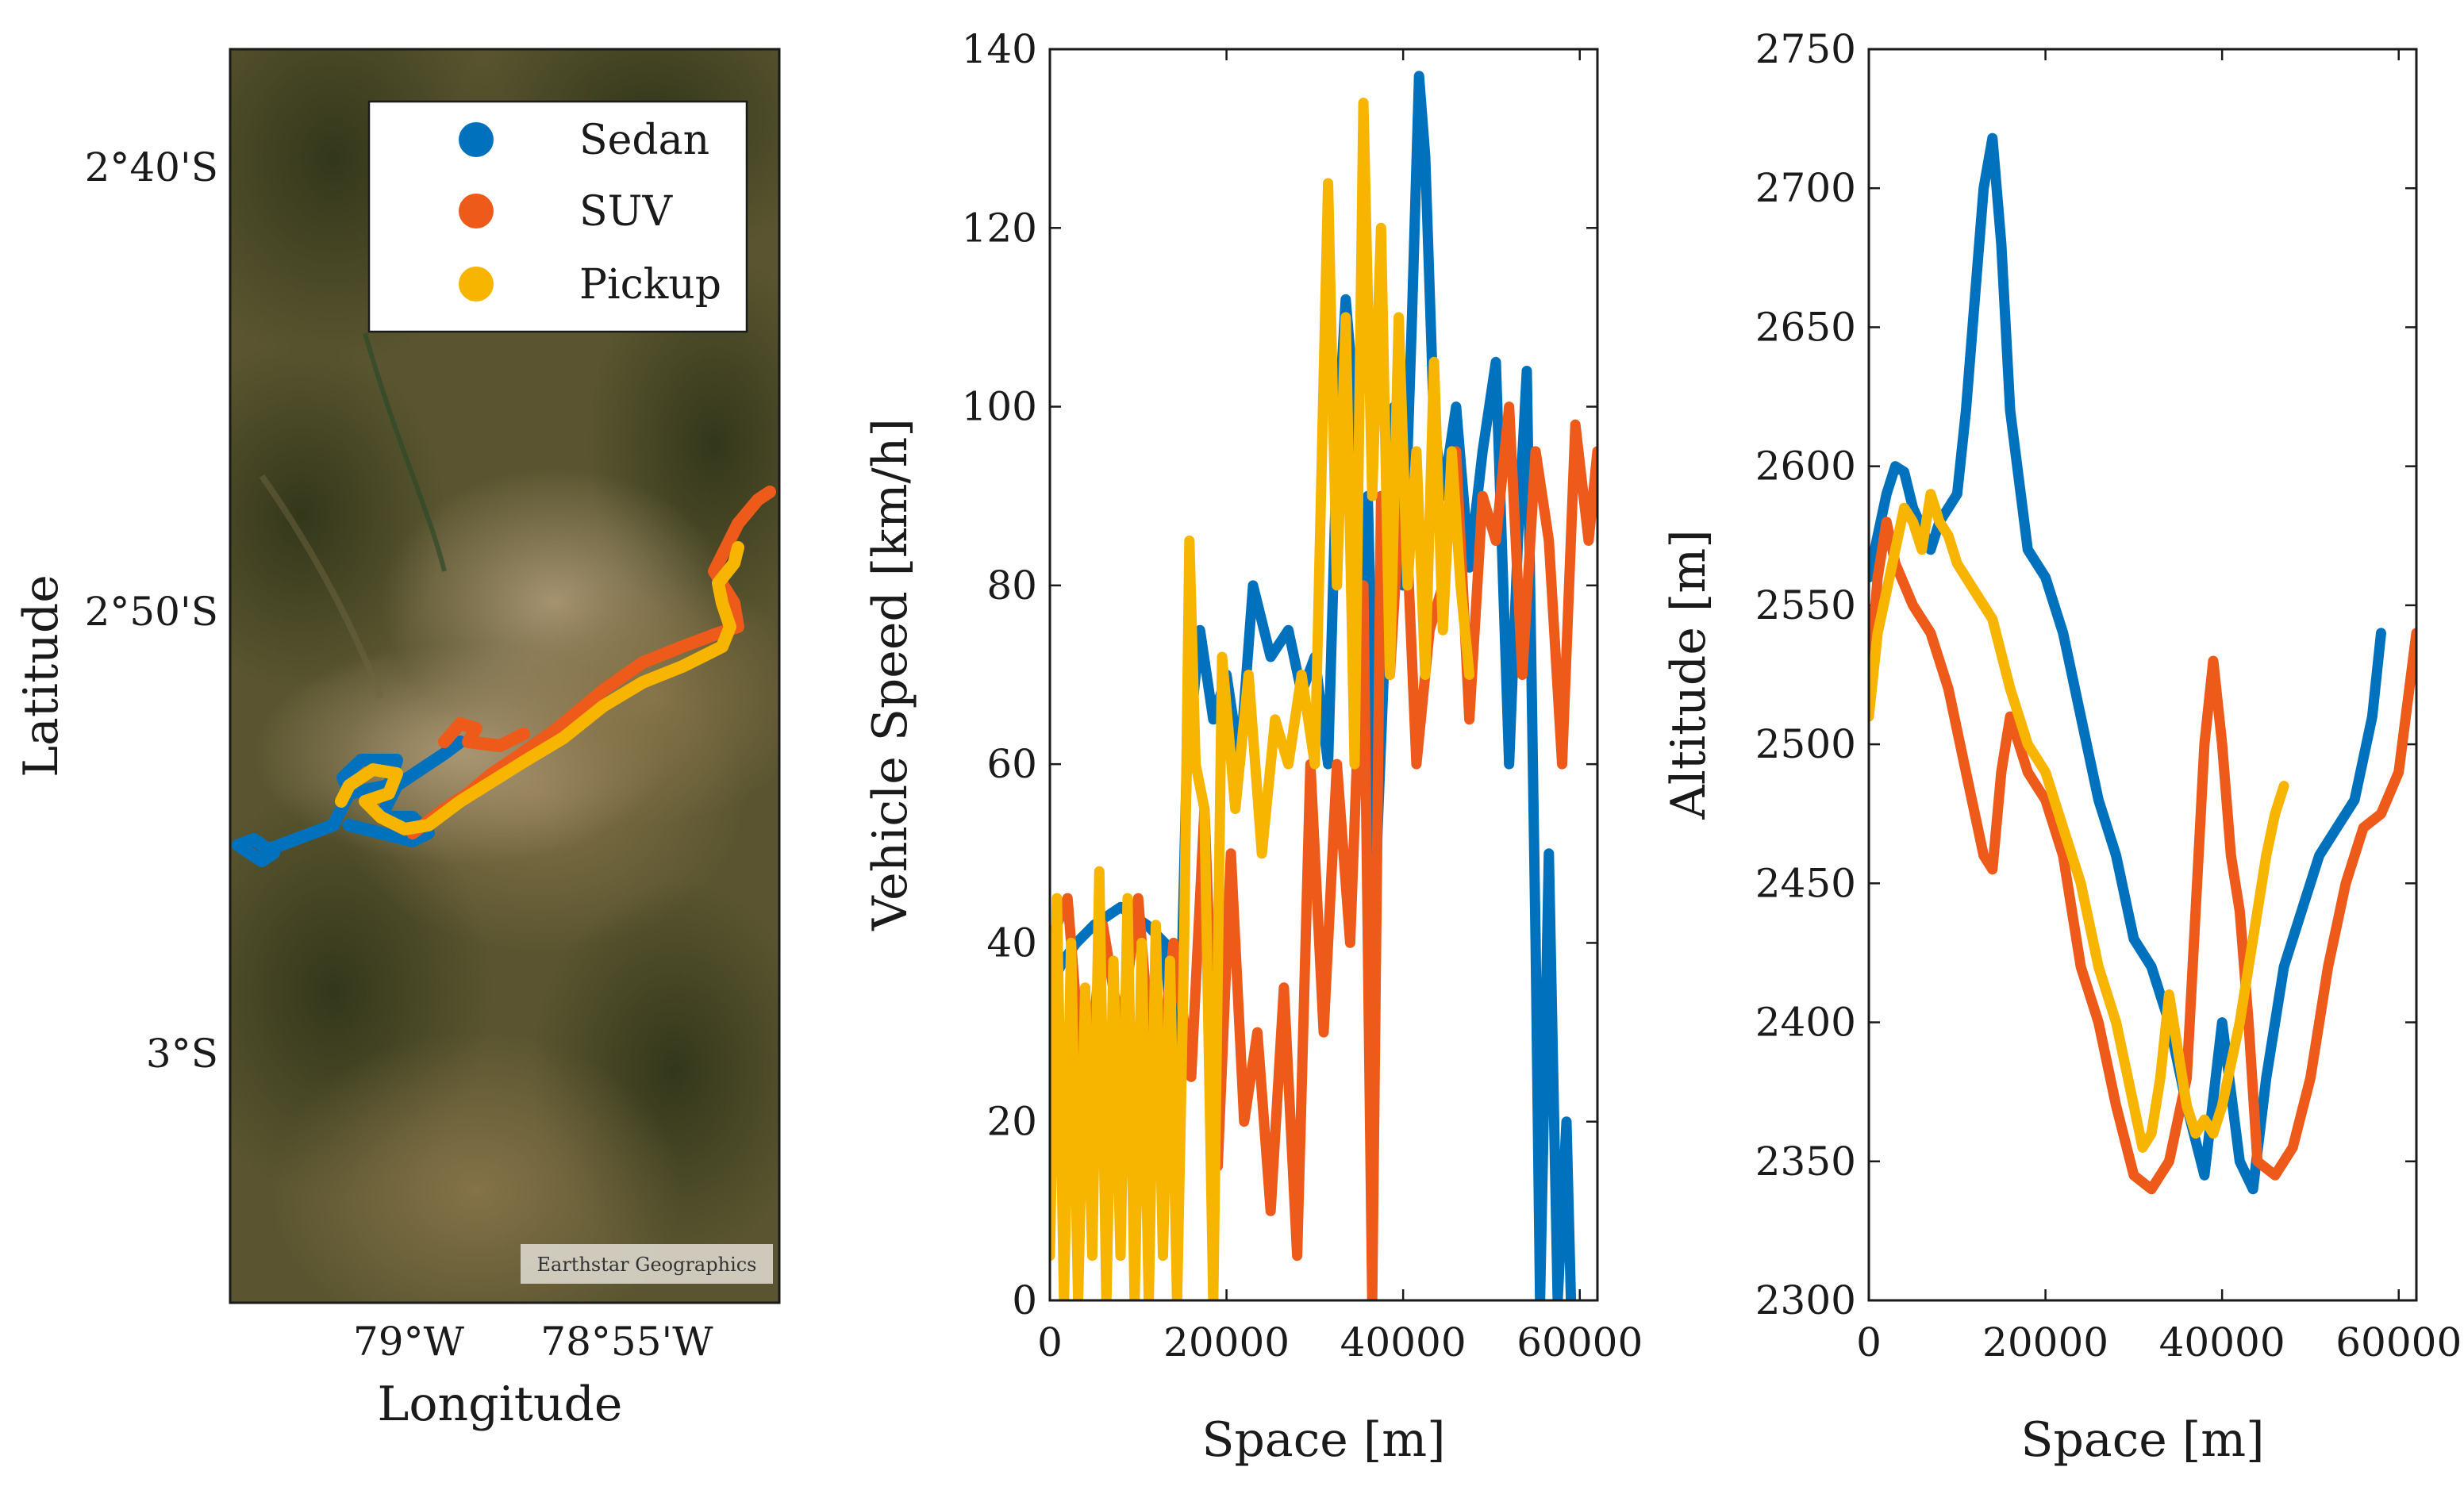 This screenshot has height=1490, width=2464. Describe the element at coordinates (1024, 1300) in the screenshot. I see `speed-y-tick-label: 0` at that location.